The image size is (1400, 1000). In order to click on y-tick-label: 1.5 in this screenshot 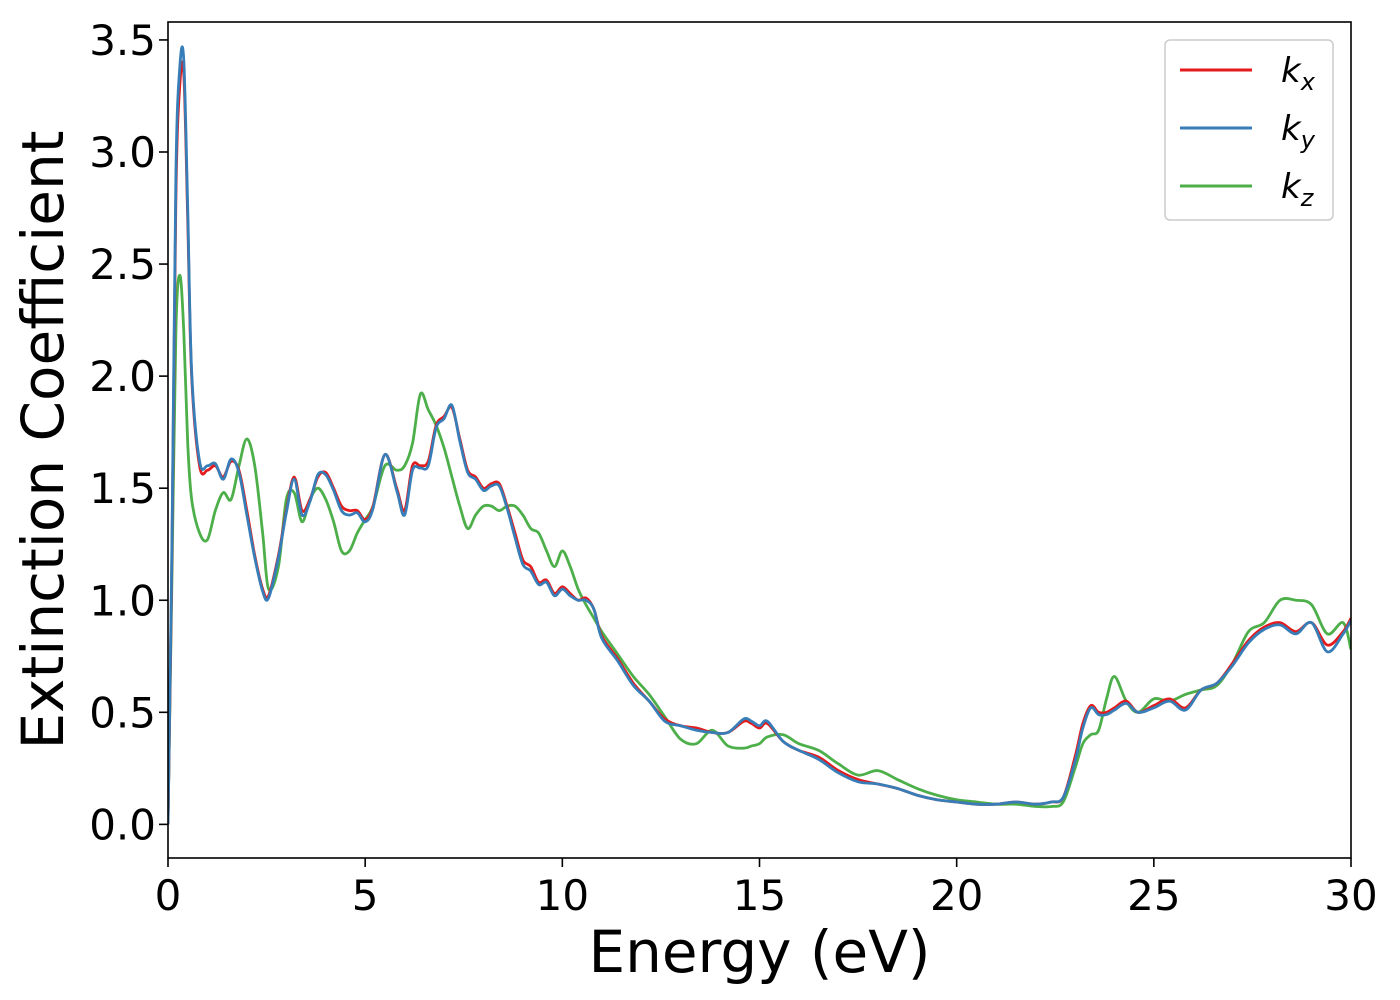, I will do `click(122, 488)`.